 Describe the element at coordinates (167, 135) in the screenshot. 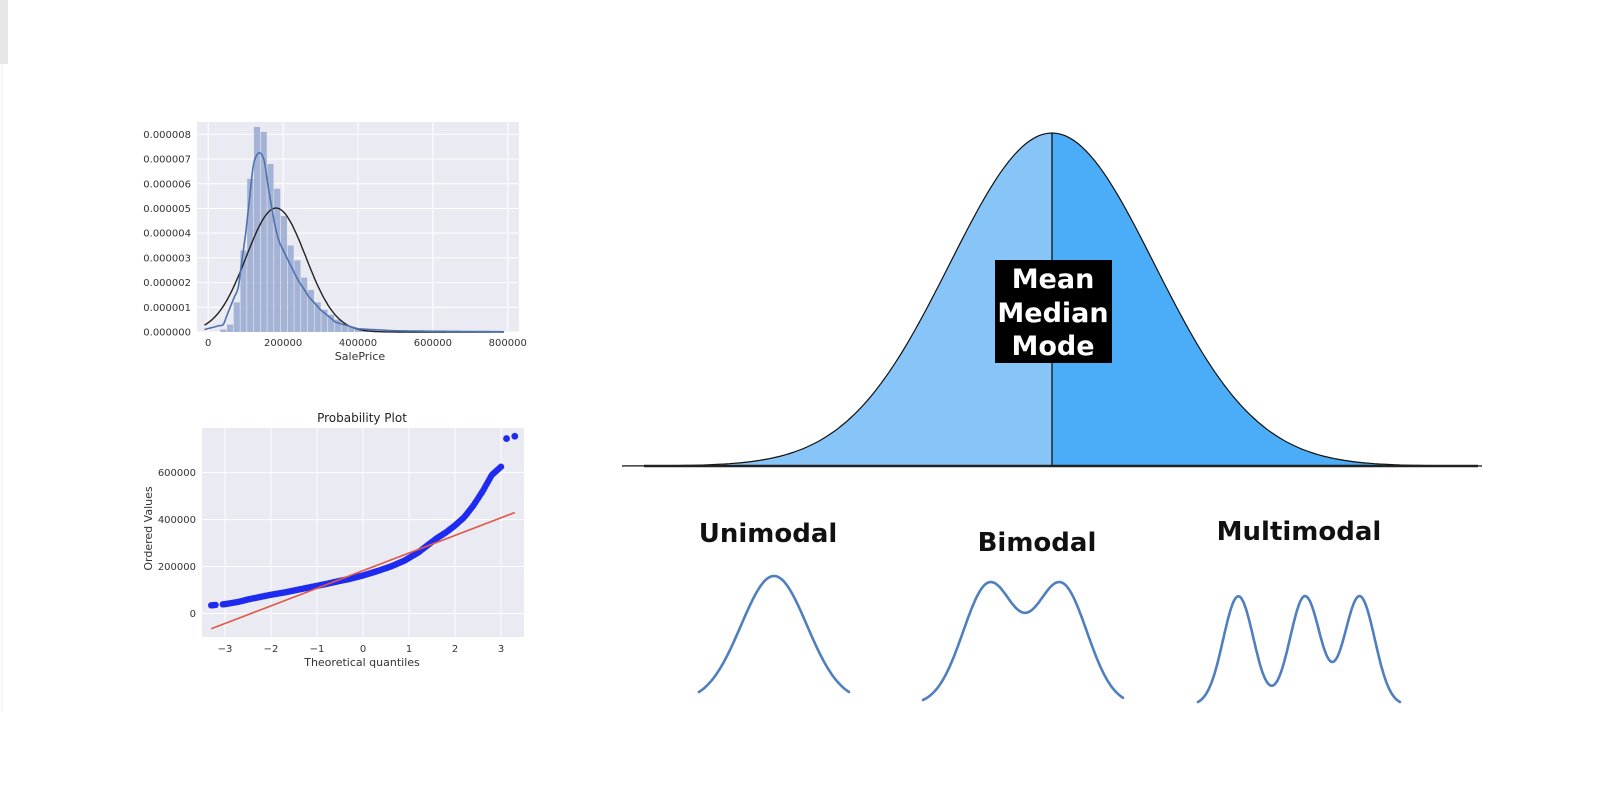

I see `histogram-y-tick-label: 0.000008` at that location.